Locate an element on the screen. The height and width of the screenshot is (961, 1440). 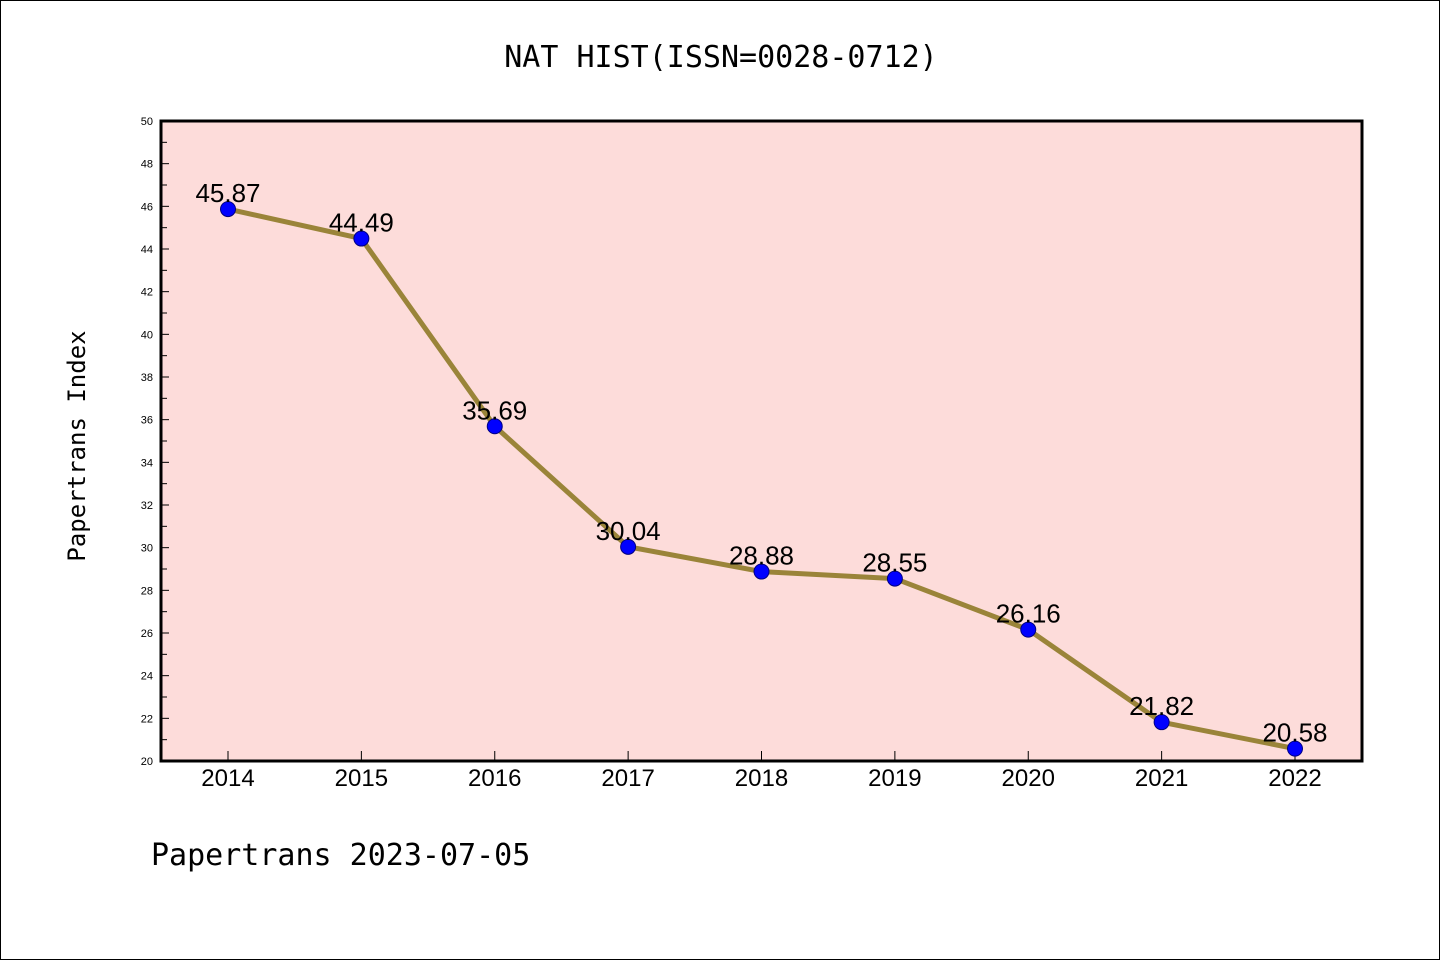
y-tick-label: 34 is located at coordinates (147, 463).